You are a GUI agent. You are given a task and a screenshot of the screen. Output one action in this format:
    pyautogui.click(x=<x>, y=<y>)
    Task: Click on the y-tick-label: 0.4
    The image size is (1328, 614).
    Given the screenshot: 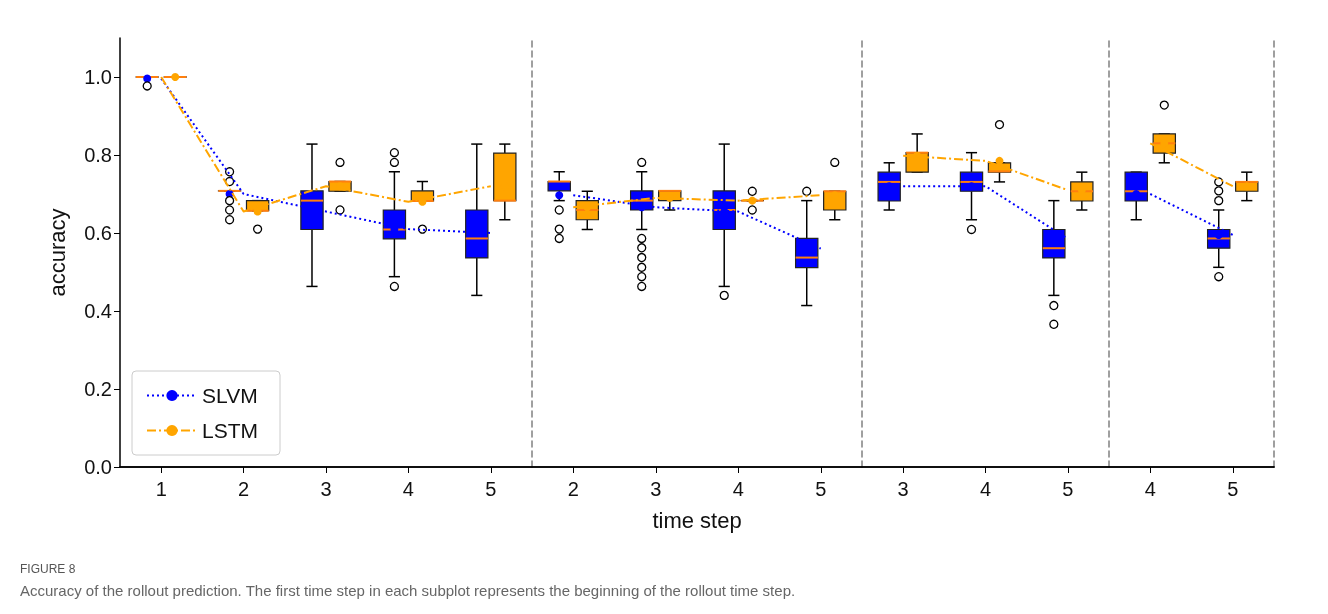 What is the action you would take?
    pyautogui.click(x=98, y=311)
    